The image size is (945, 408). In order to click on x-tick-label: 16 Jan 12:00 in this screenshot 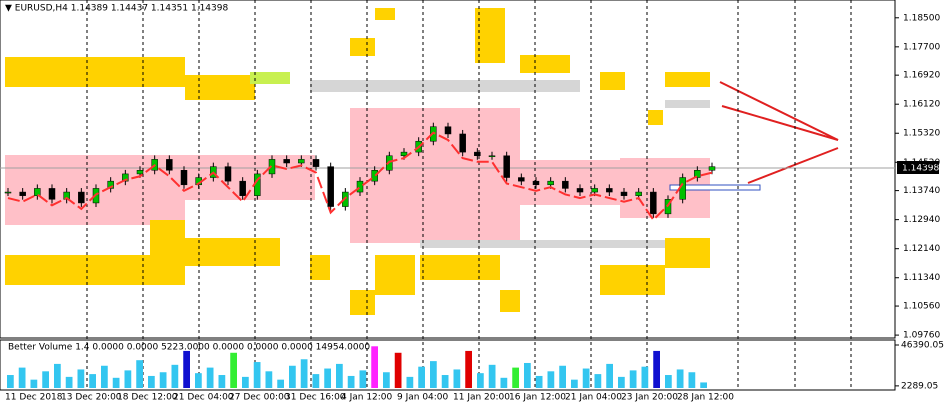, I will do `click(537, 398)`.